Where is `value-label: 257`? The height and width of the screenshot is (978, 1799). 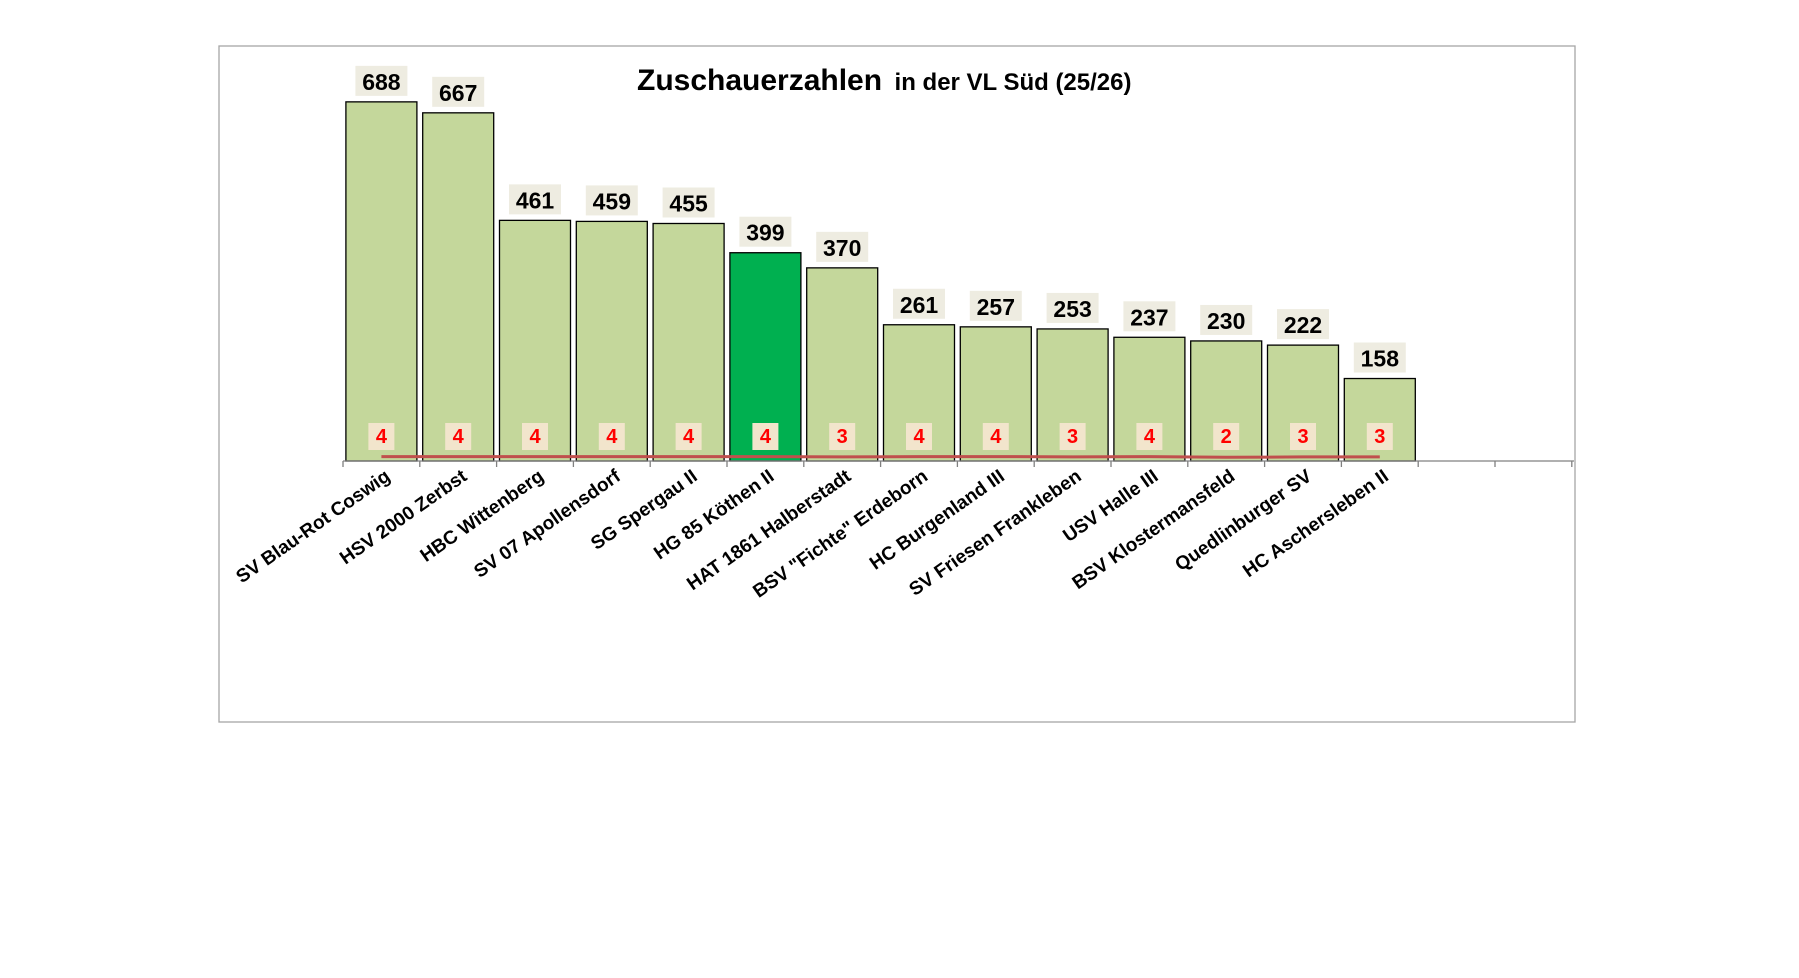 value-label: 257 is located at coordinates (996, 307).